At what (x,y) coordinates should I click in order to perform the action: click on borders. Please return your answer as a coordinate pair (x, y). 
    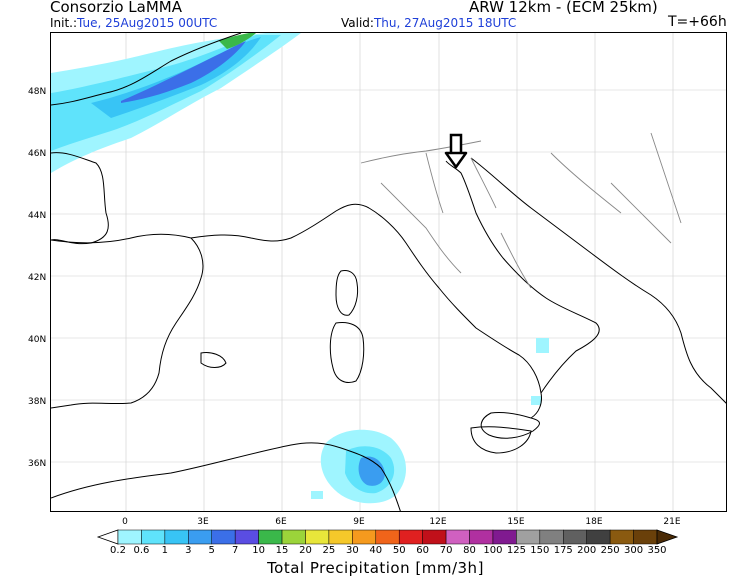
    Looking at the image, I should click on (521, 210).